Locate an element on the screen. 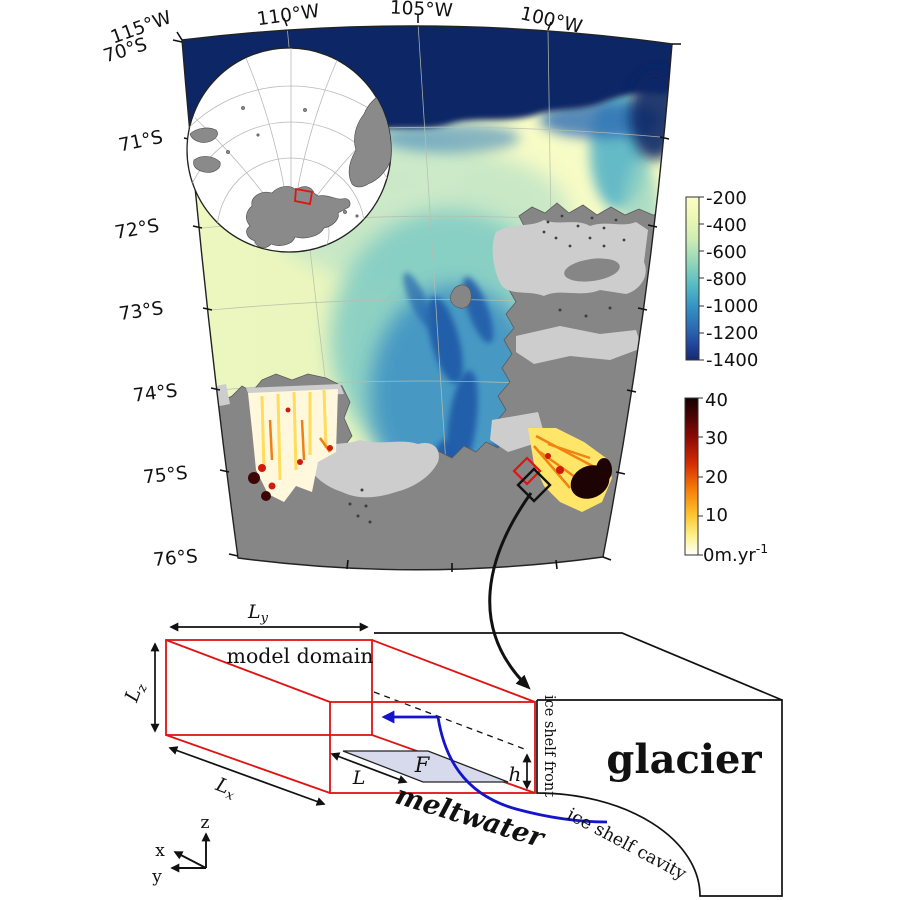  domain-back-face is located at coordinates (269, 687).